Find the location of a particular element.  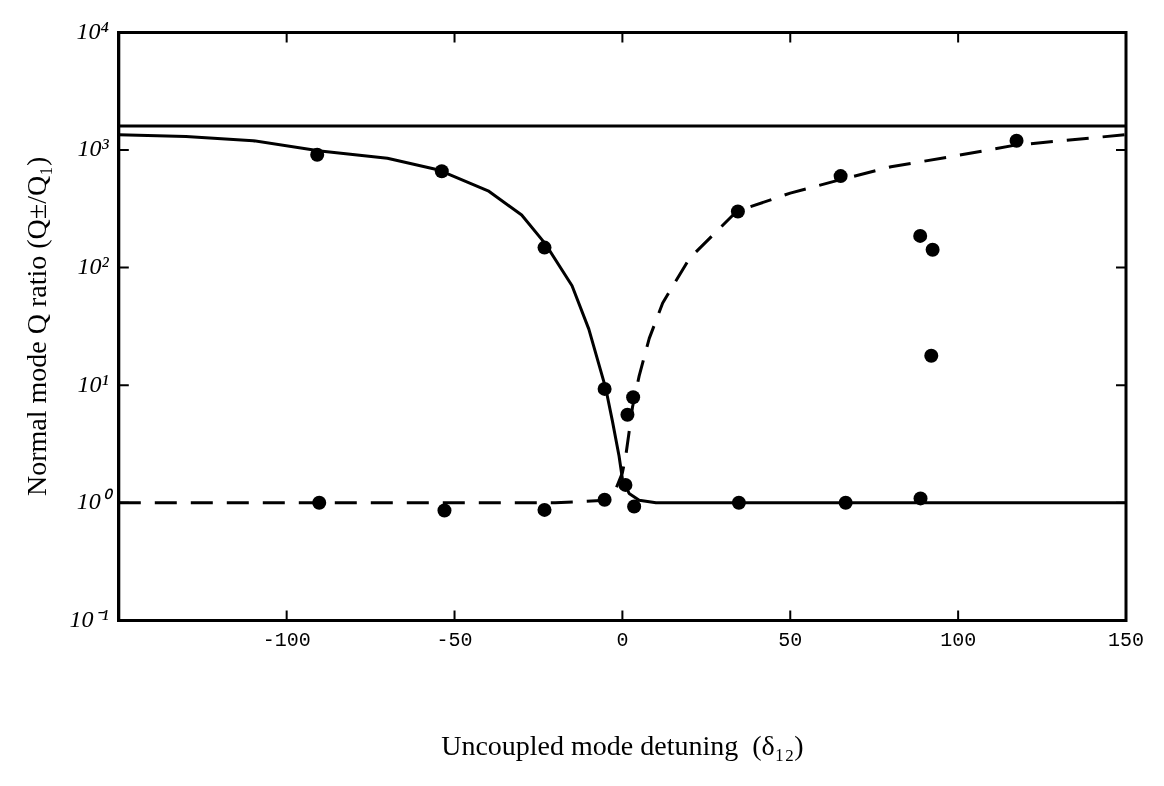

y-tick-label: 10⁰ is located at coordinates (95, 501).